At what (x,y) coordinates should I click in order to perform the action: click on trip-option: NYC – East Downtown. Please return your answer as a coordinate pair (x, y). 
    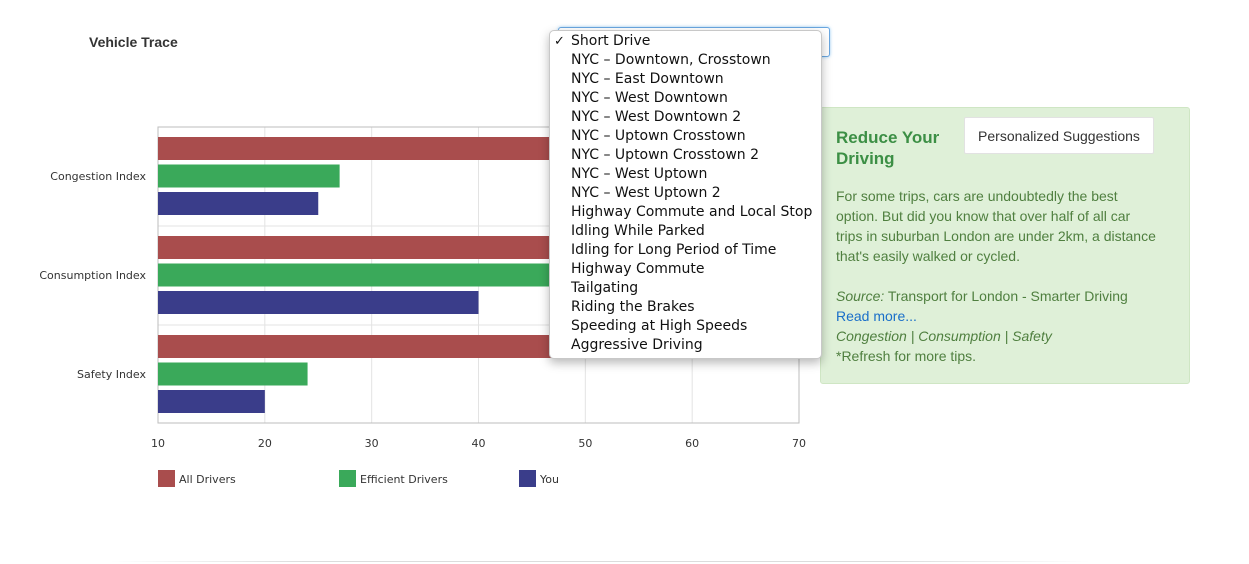
    Looking at the image, I should click on (685, 79).